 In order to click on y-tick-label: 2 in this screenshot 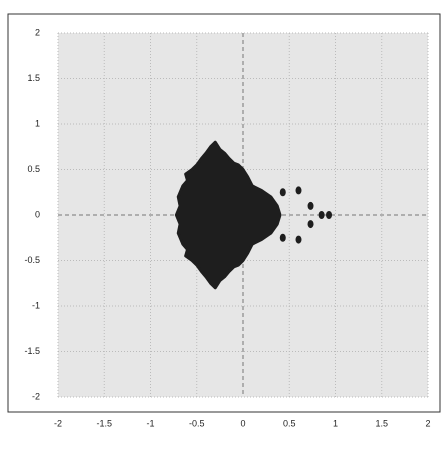, I will do `click(37, 32)`.